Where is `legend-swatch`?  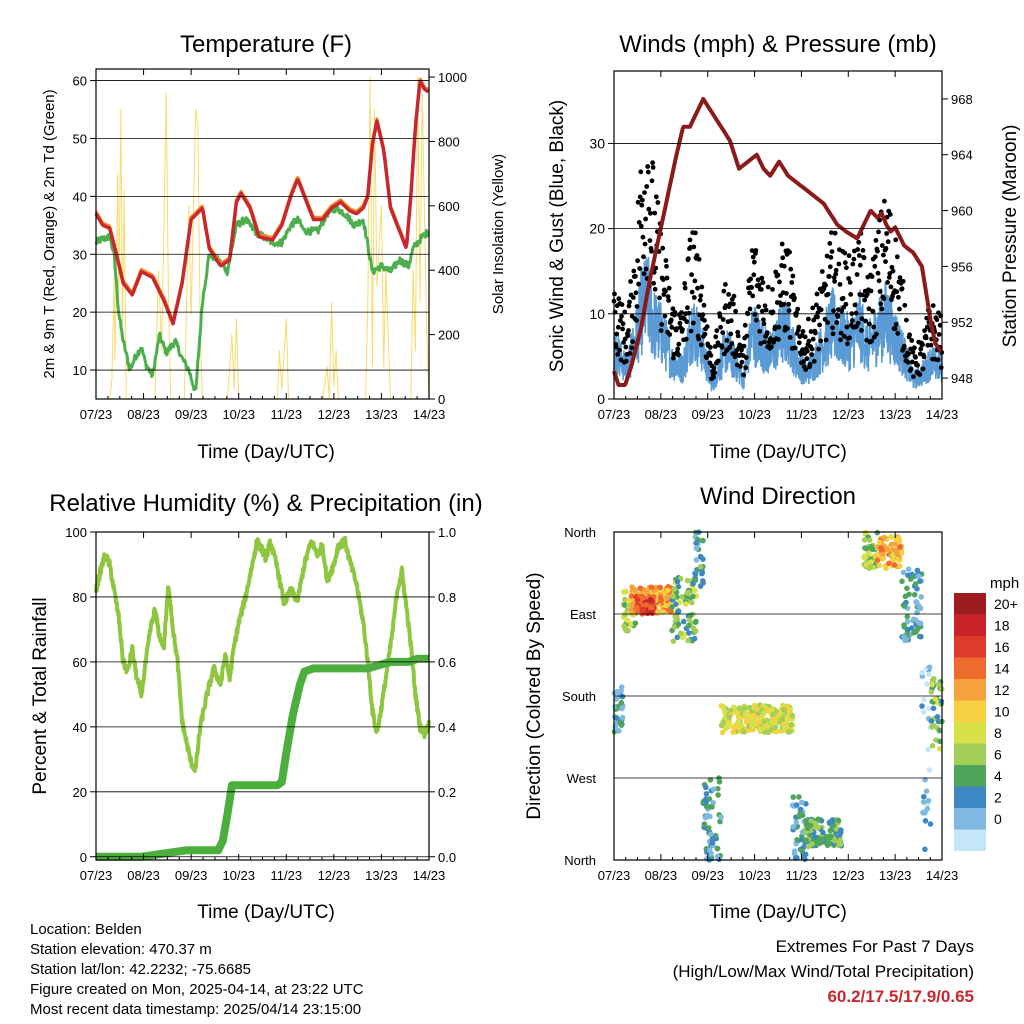 legend-swatch is located at coordinates (970, 604).